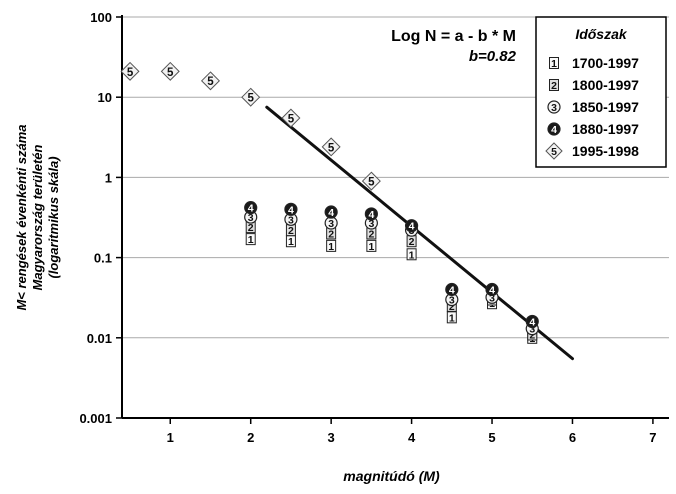 The image size is (676, 494). Describe the element at coordinates (554, 107) in the screenshot. I see `legend-marker-3: 3` at that location.